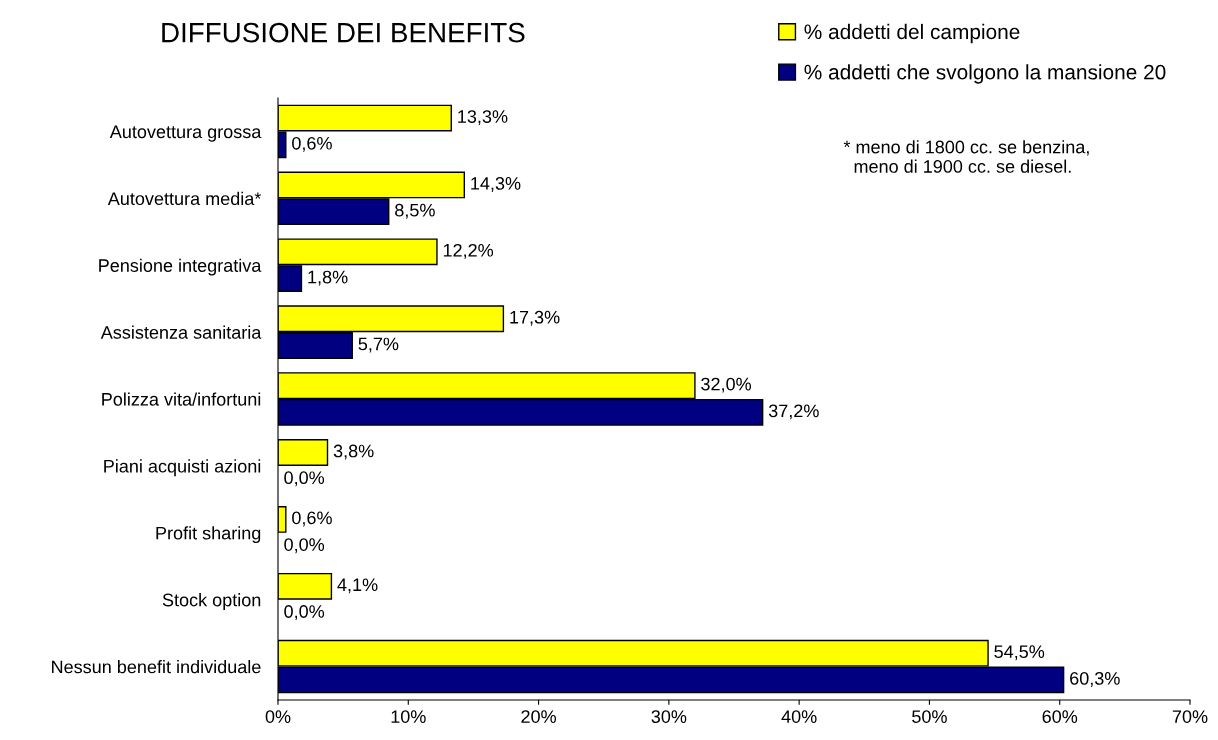 This screenshot has height=740, width=1218. What do you see at coordinates (182, 468) in the screenshot?
I see `y-tick-label: Piani acquisti azioni` at bounding box center [182, 468].